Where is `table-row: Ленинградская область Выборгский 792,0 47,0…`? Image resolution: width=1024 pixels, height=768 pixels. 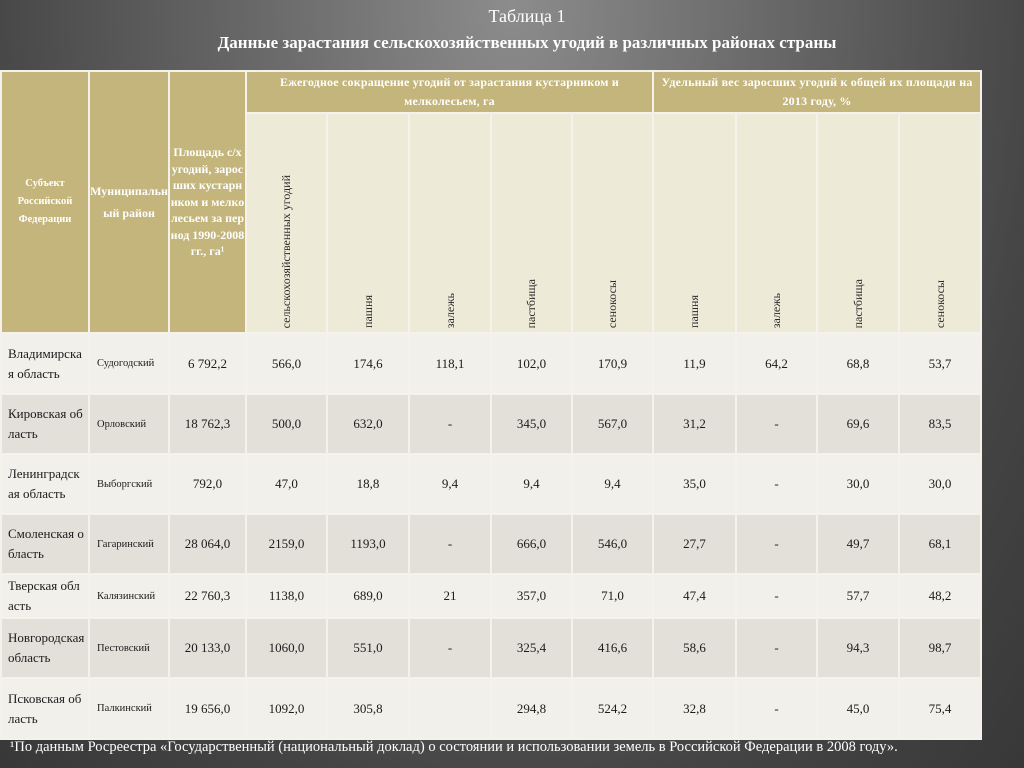 table-row: Ленинградская область Выборгский 792,0 47,0… is located at coordinates (491, 484).